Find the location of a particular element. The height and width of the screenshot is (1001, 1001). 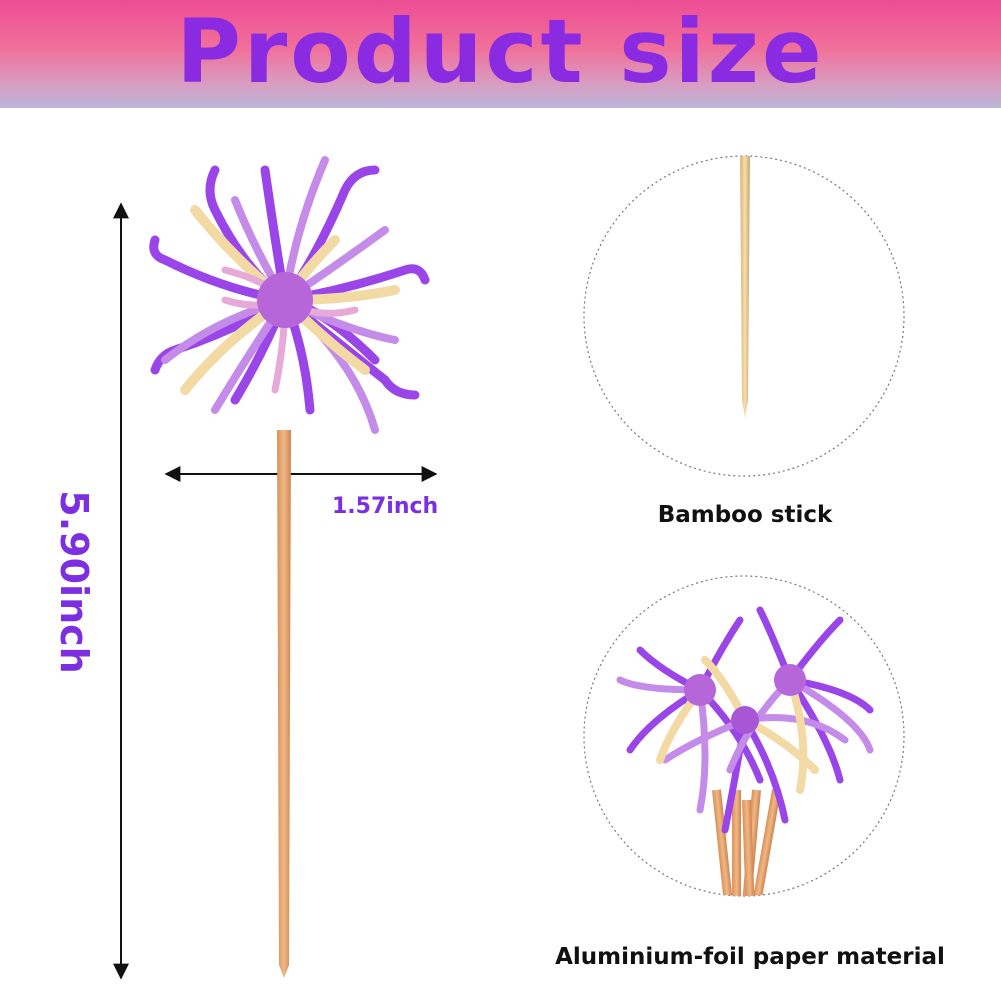

tinsel-pom-image is located at coordinates (289, 295).